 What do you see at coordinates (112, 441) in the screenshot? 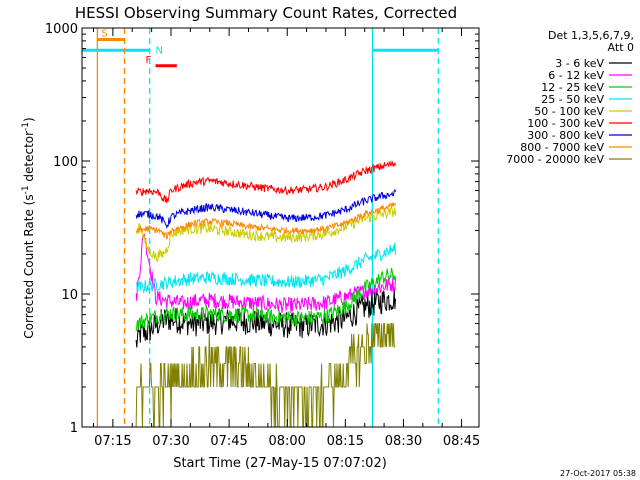
I see `x-tick-label: 07:15` at bounding box center [112, 441].